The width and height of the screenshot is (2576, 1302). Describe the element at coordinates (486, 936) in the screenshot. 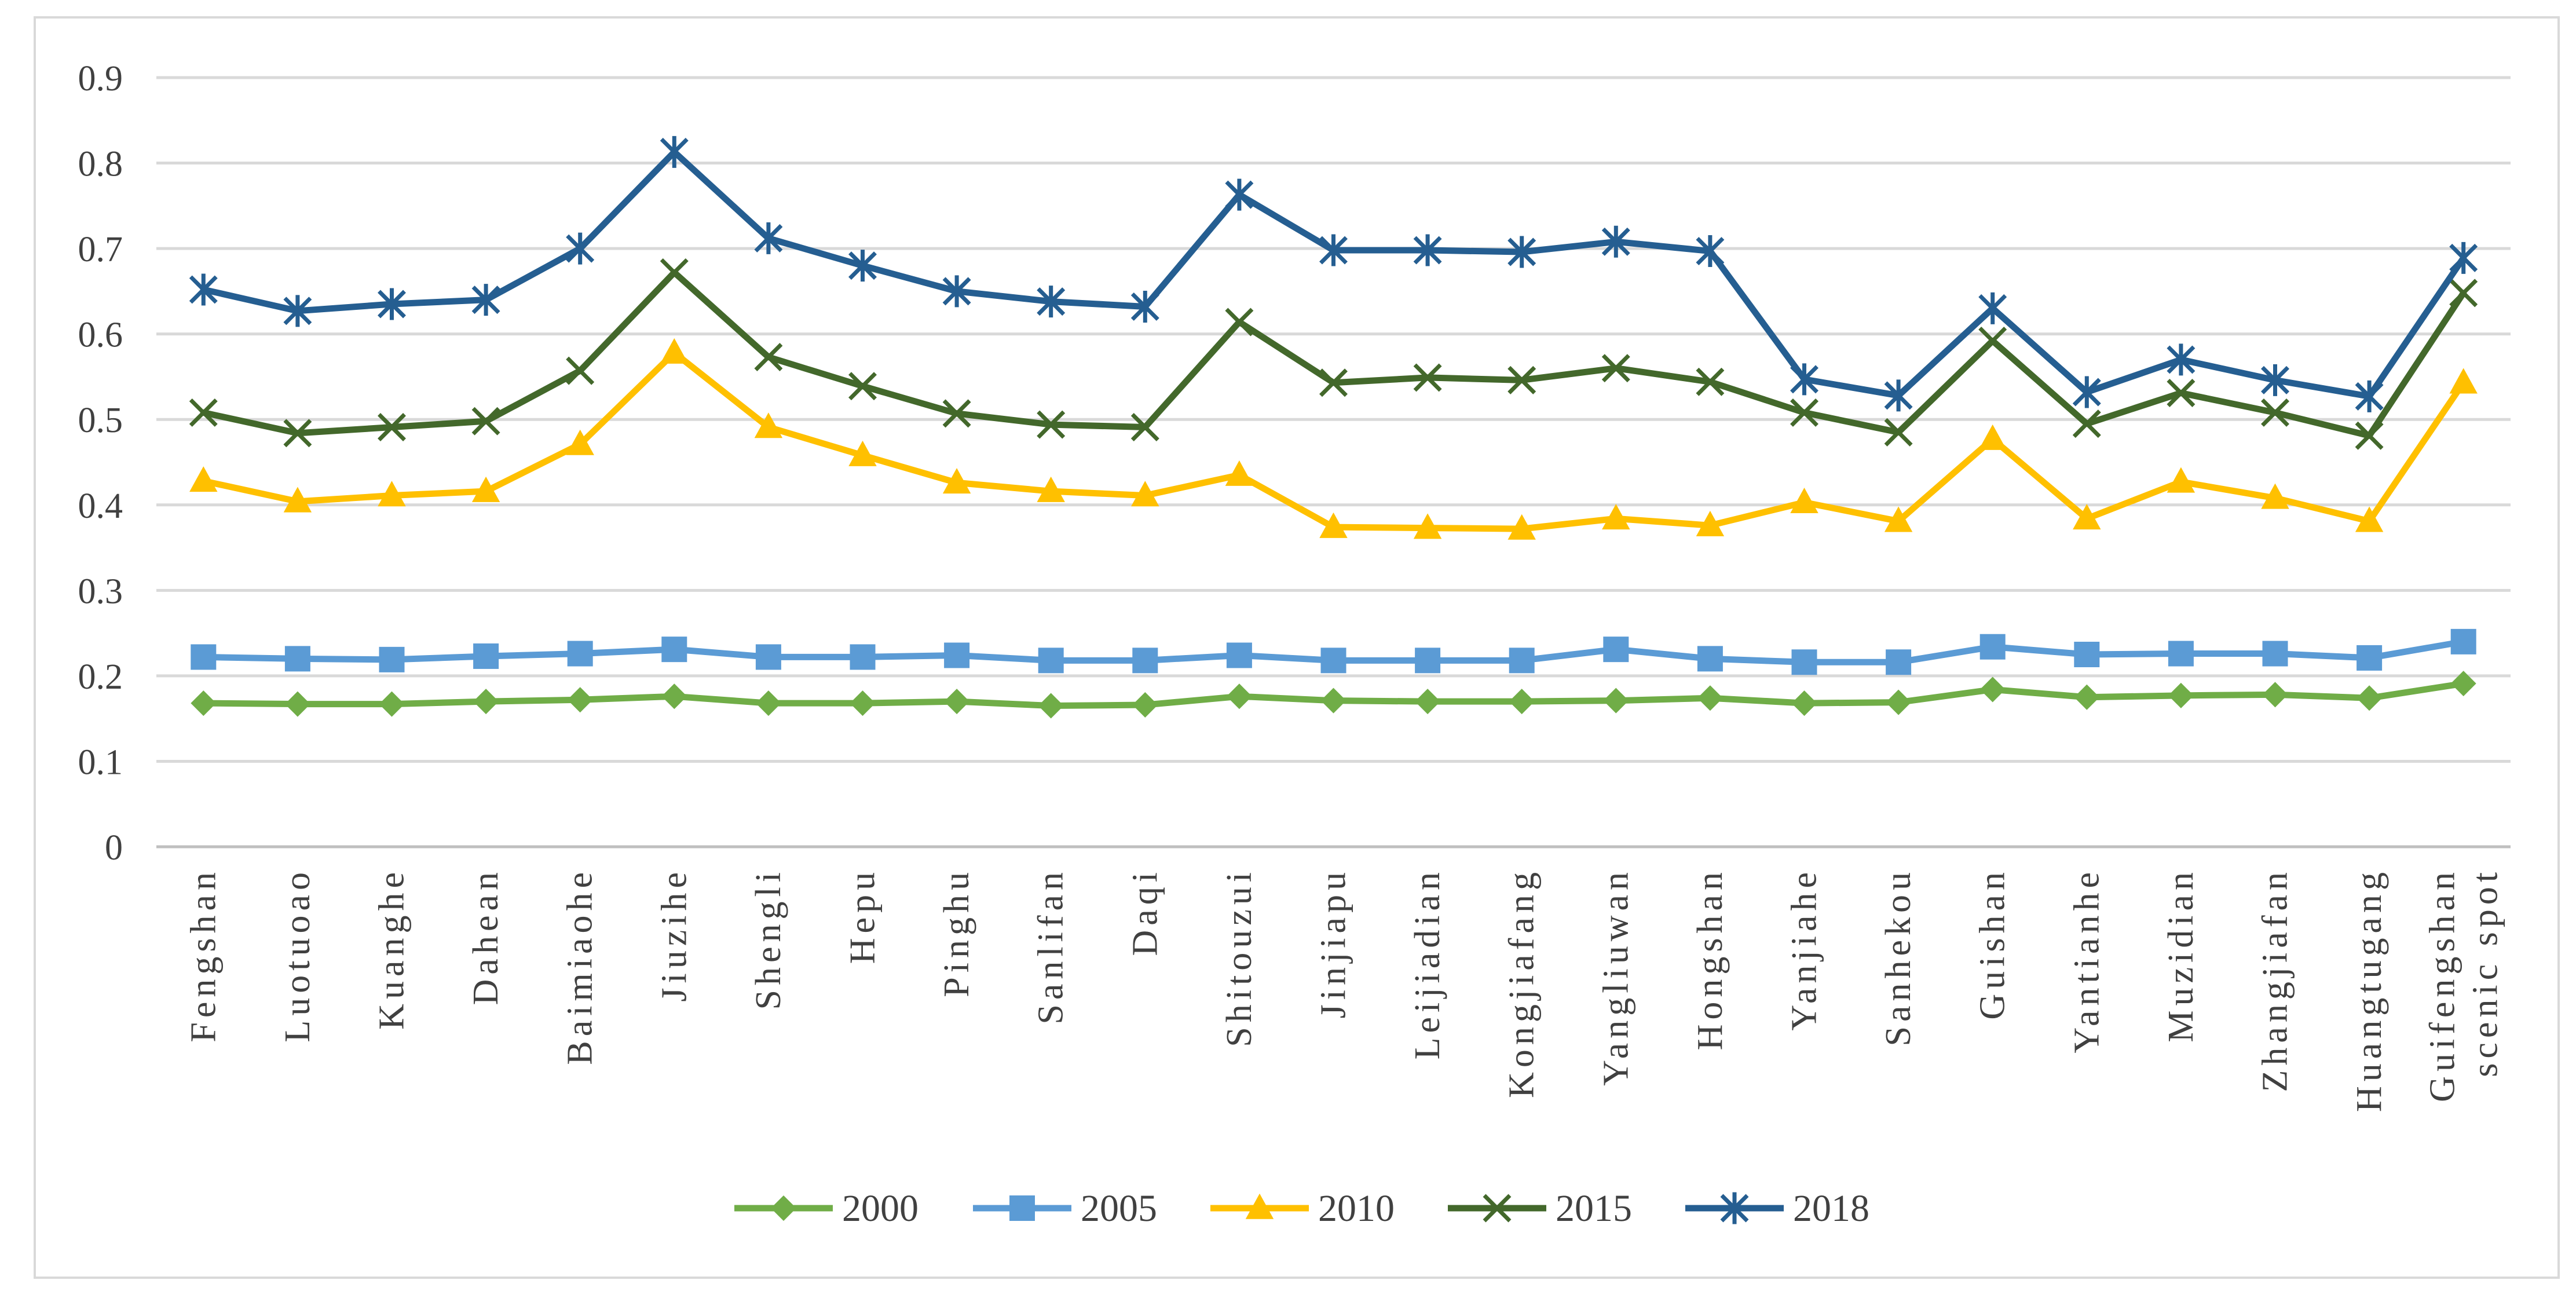

I see `x-tick-label: Dahean` at that location.